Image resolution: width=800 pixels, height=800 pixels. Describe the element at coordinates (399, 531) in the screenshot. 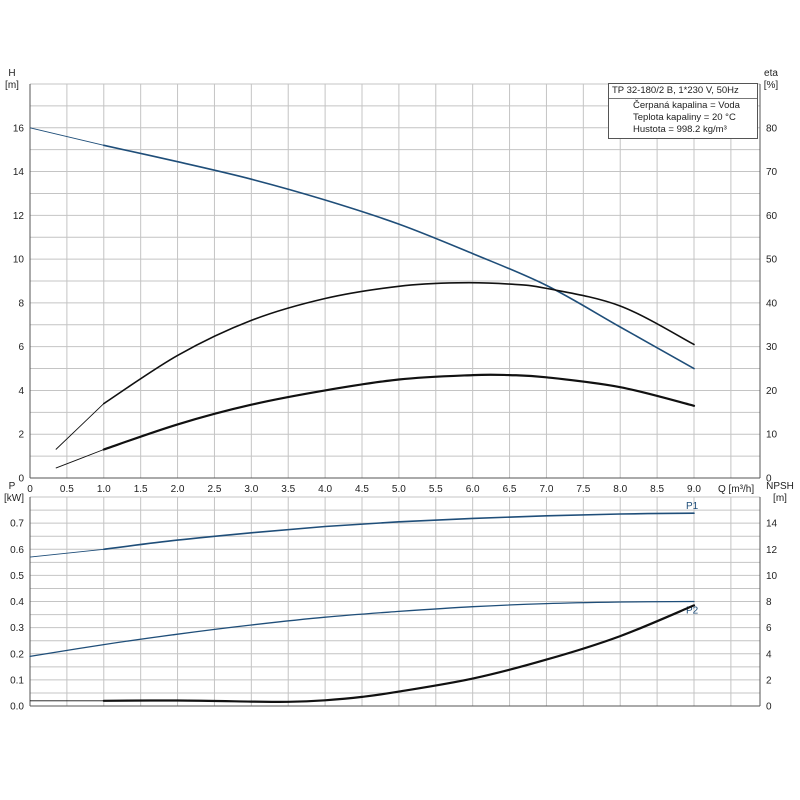

I see `p1-series-line` at that location.